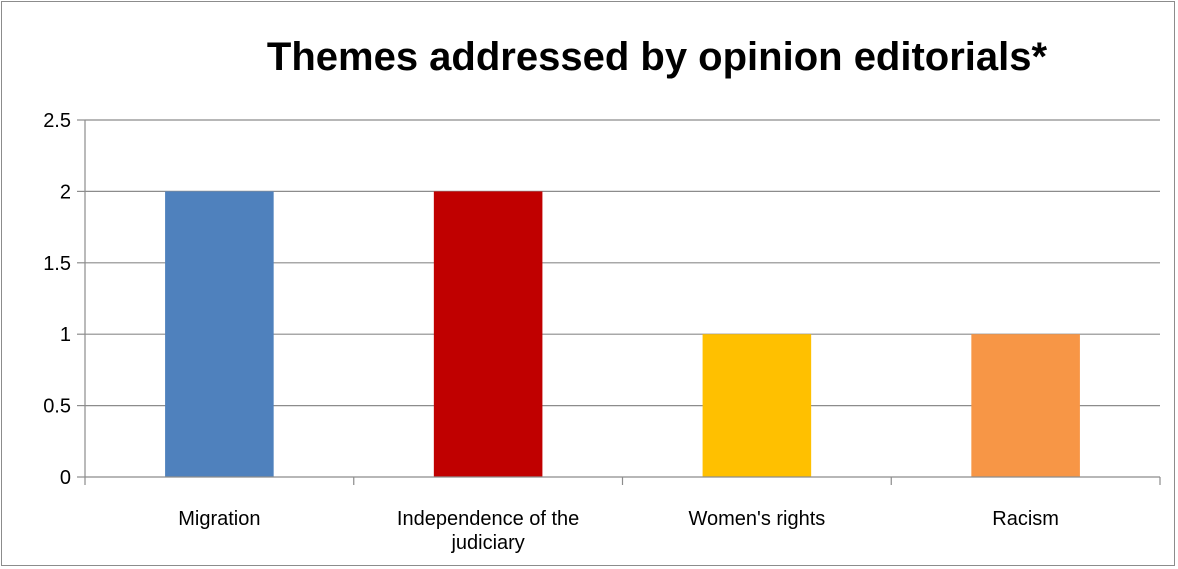 This screenshot has height=569, width=1178. I want to click on x-category-label-line: Migration, so click(219, 519).